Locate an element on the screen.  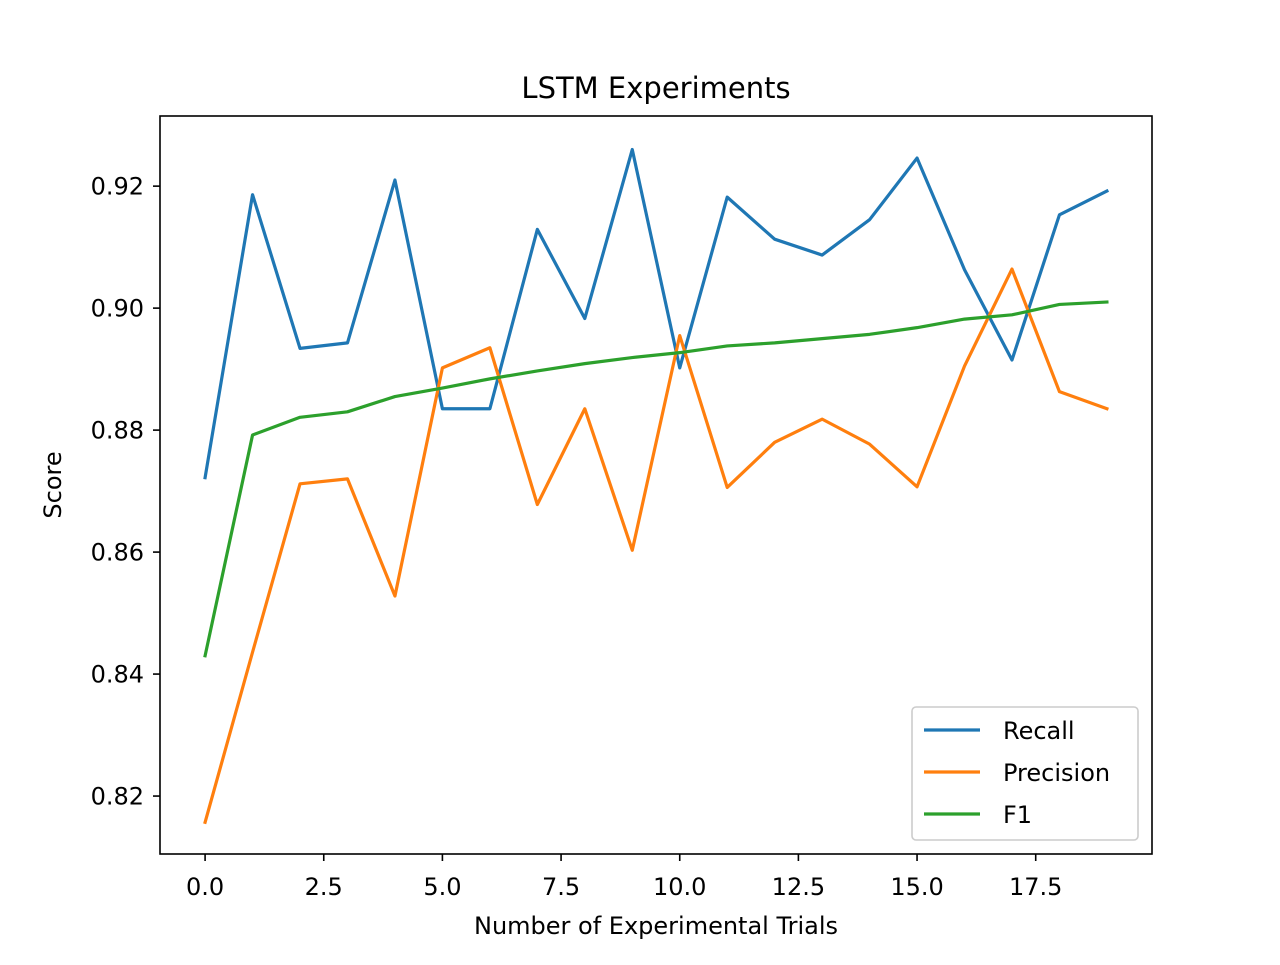
x-axis-label: Number of Experimental Trials is located at coordinates (656, 926).